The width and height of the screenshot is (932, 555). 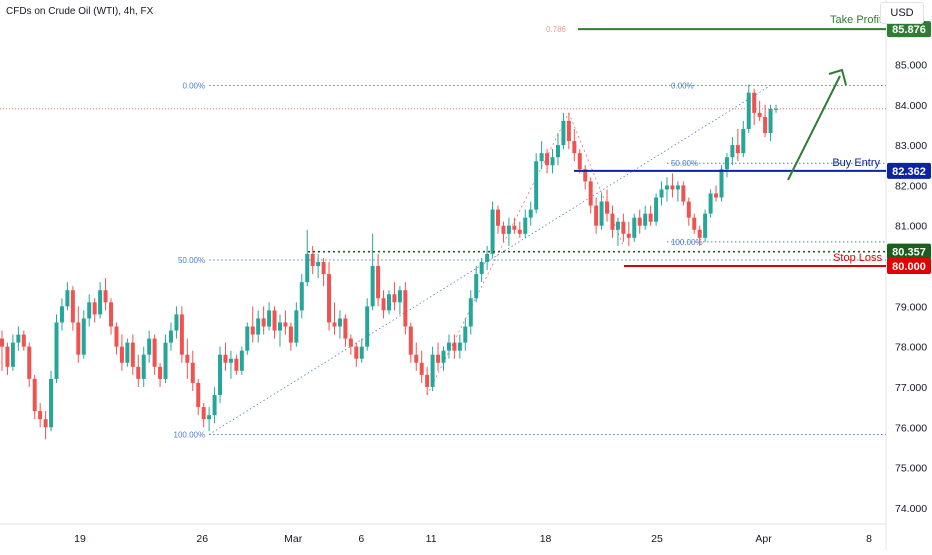 I want to click on stop-loss-badge-label: 80.000, so click(x=909, y=267).